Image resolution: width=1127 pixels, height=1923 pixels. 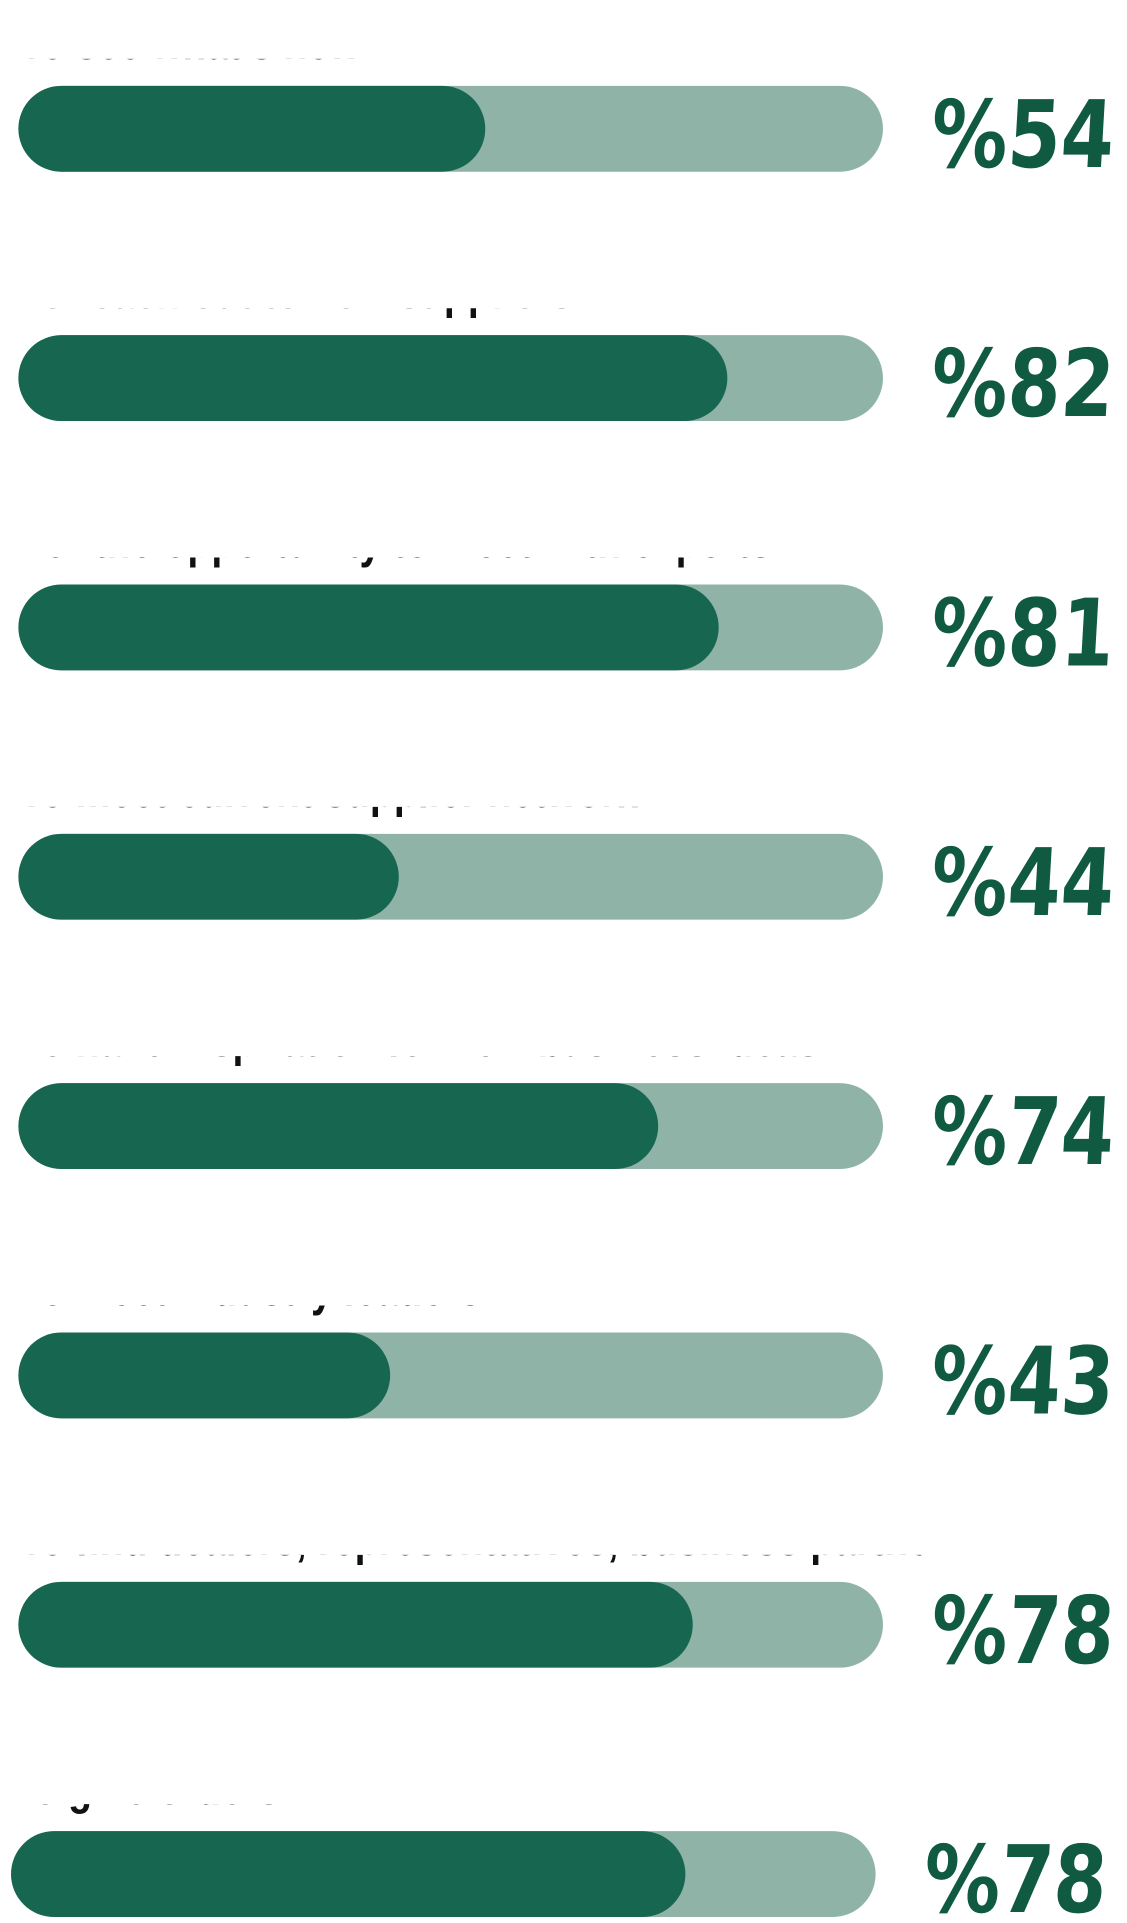 I want to click on value-label: %54, so click(x=1022, y=136).